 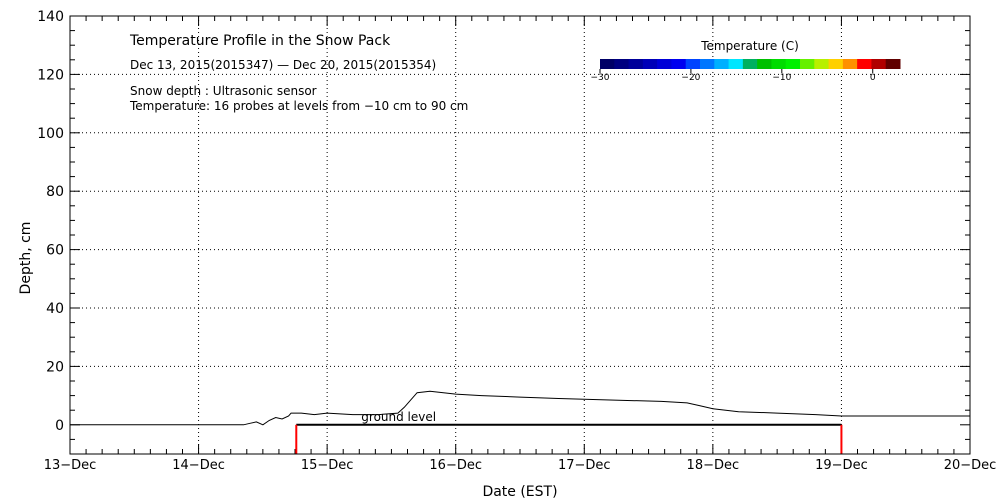 I want to click on y-tick-label: 100, so click(x=50, y=134).